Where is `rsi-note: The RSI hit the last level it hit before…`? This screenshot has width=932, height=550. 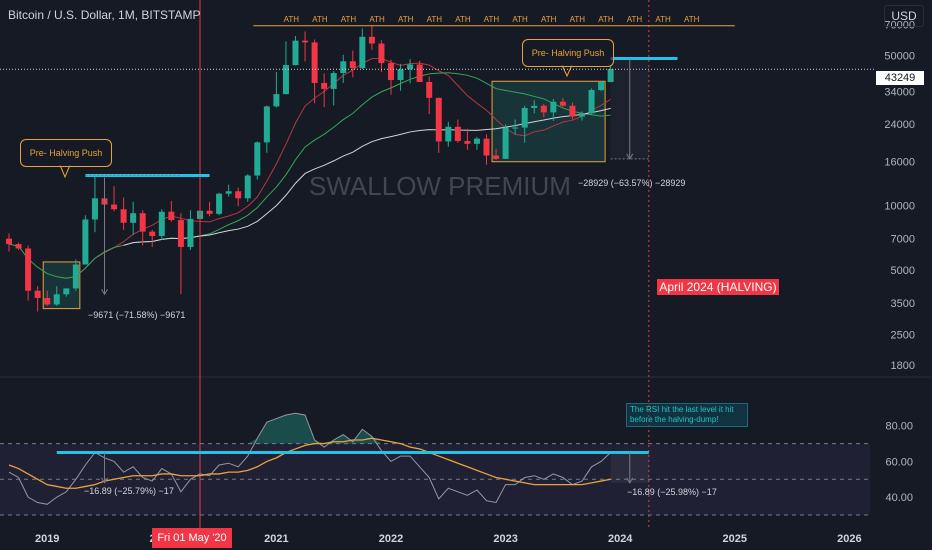
rsi-note: The RSI hit the last level it hit before… is located at coordinates (687, 415).